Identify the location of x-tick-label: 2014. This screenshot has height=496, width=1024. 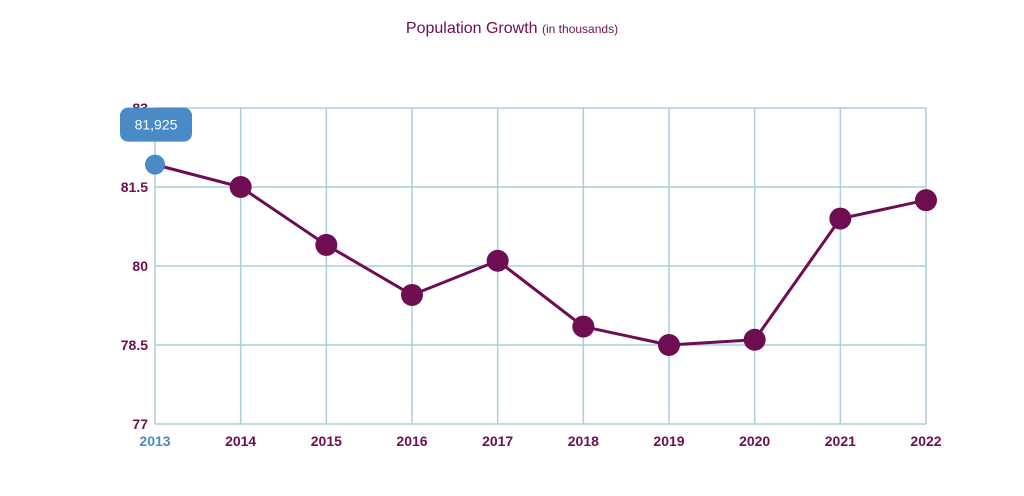
(240, 441).